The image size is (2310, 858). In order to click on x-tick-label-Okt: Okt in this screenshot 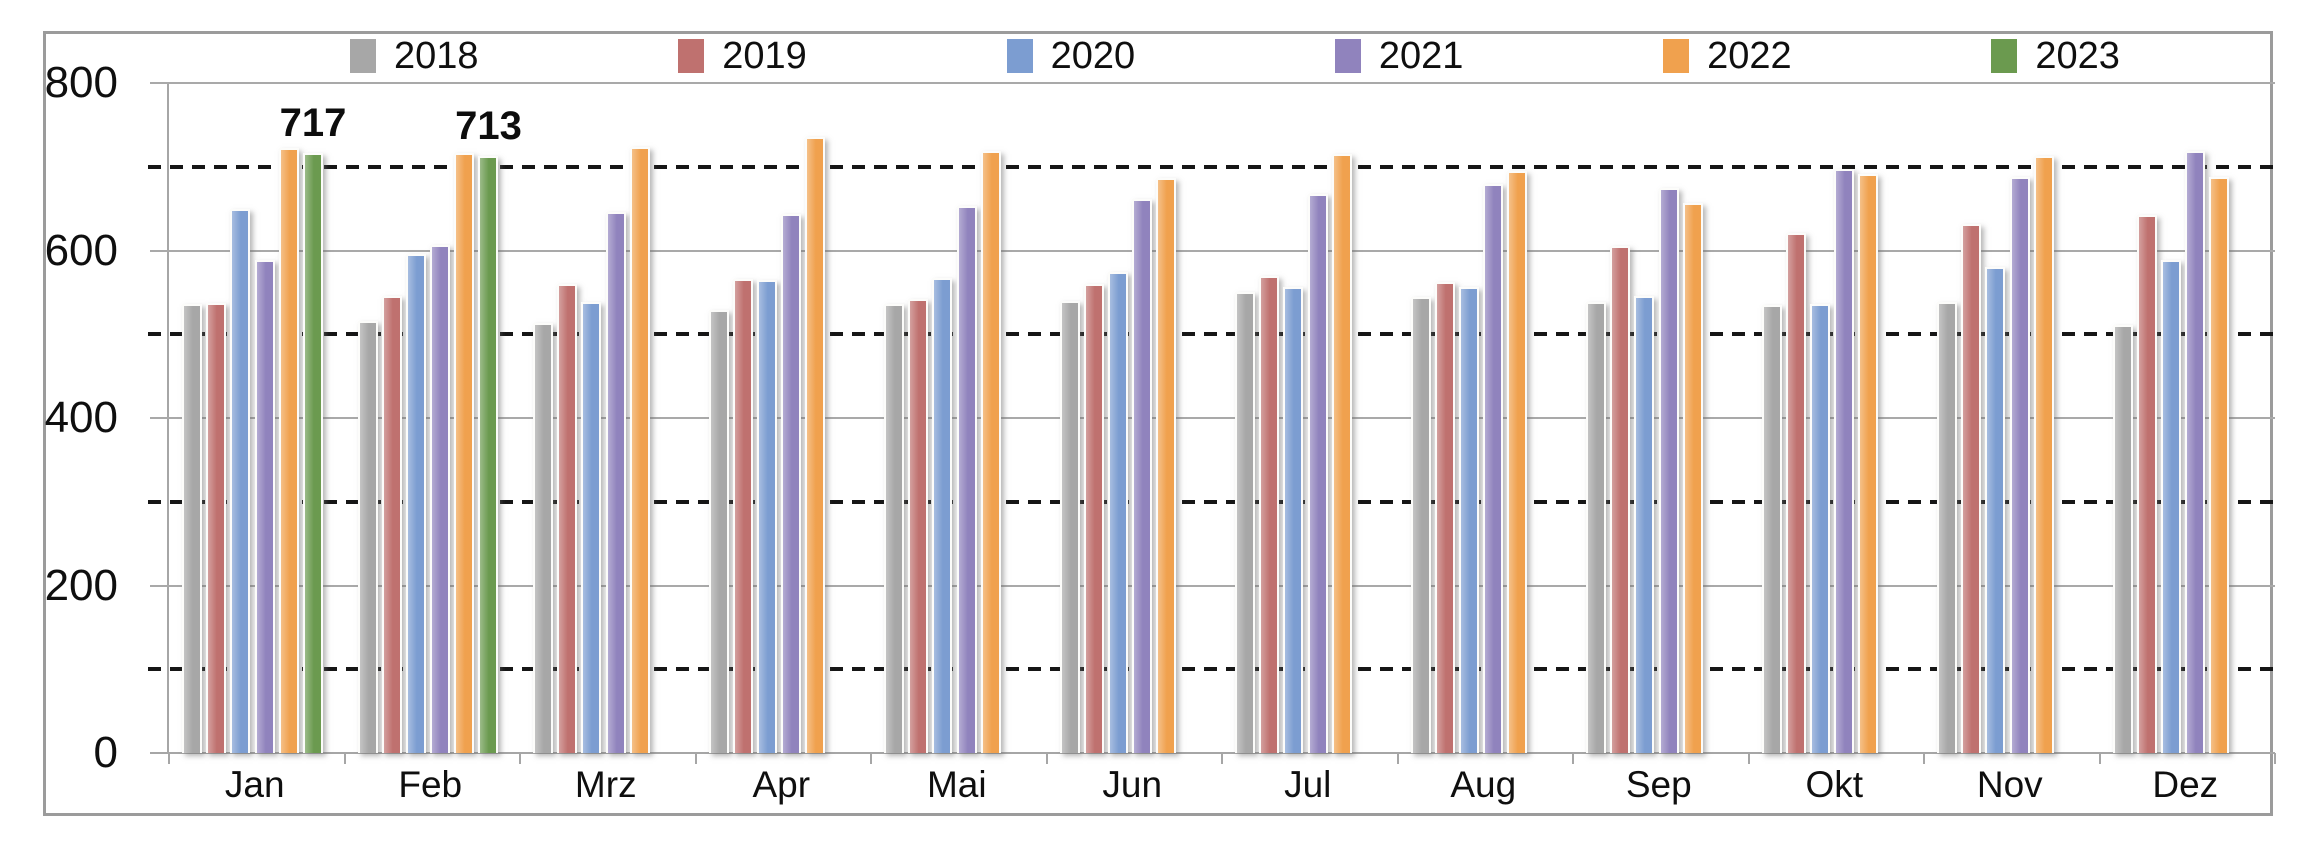, I will do `click(1834, 784)`.